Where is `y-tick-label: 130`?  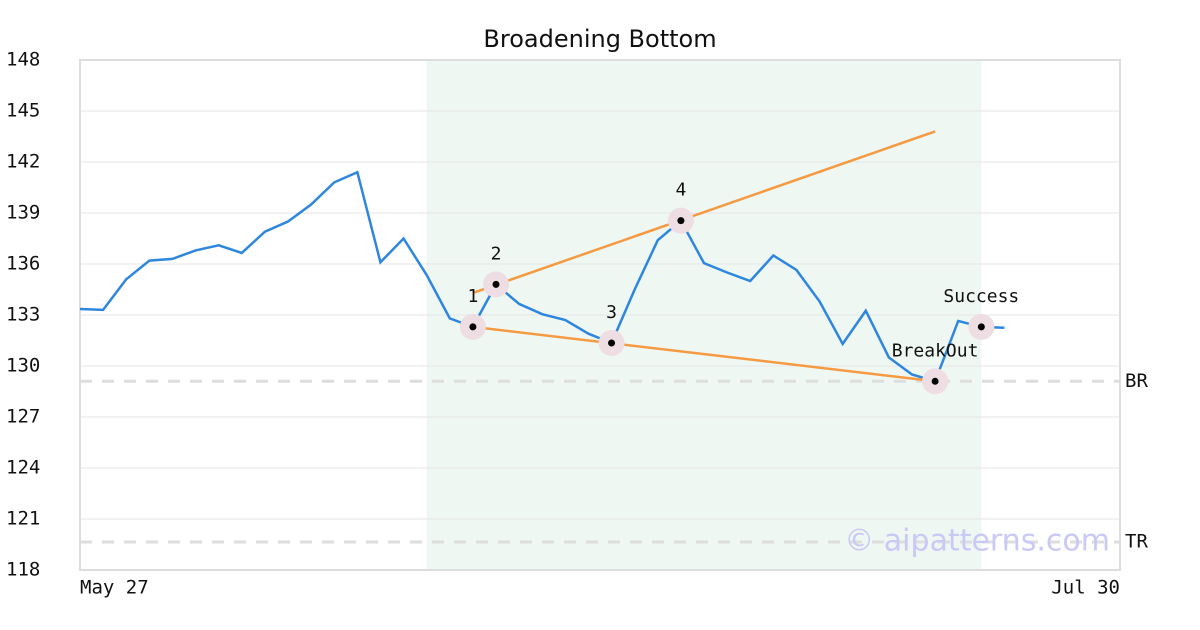
y-tick-label: 130 is located at coordinates (23, 366).